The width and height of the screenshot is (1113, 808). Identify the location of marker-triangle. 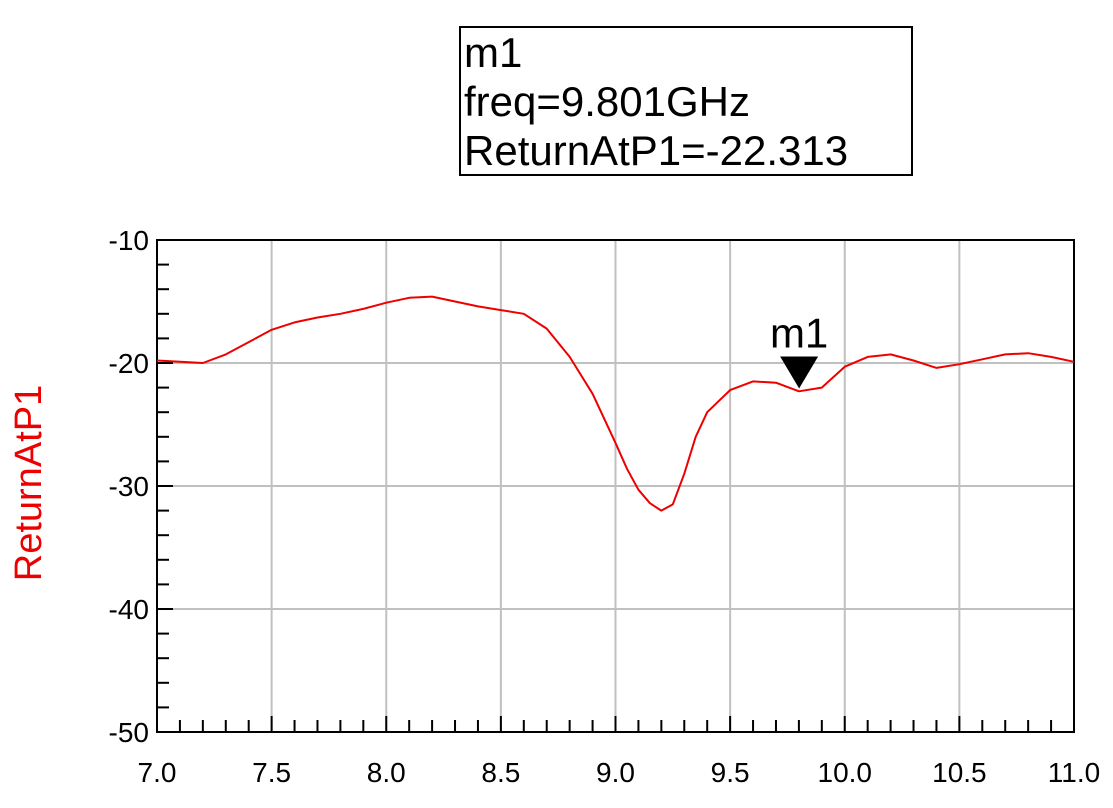
(799, 372).